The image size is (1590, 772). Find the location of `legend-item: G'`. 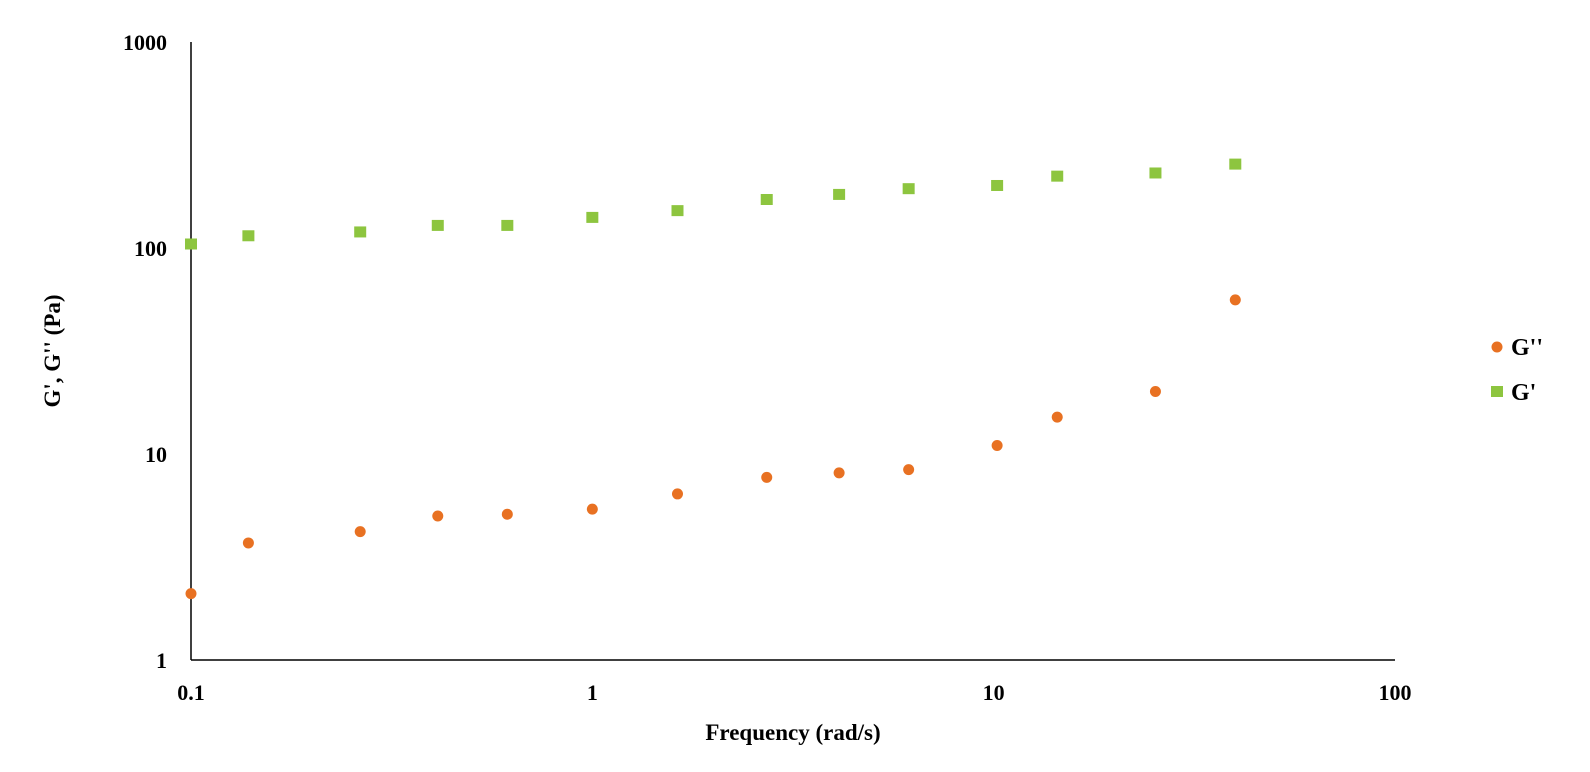

legend-item: G' is located at coordinates (1513, 393).